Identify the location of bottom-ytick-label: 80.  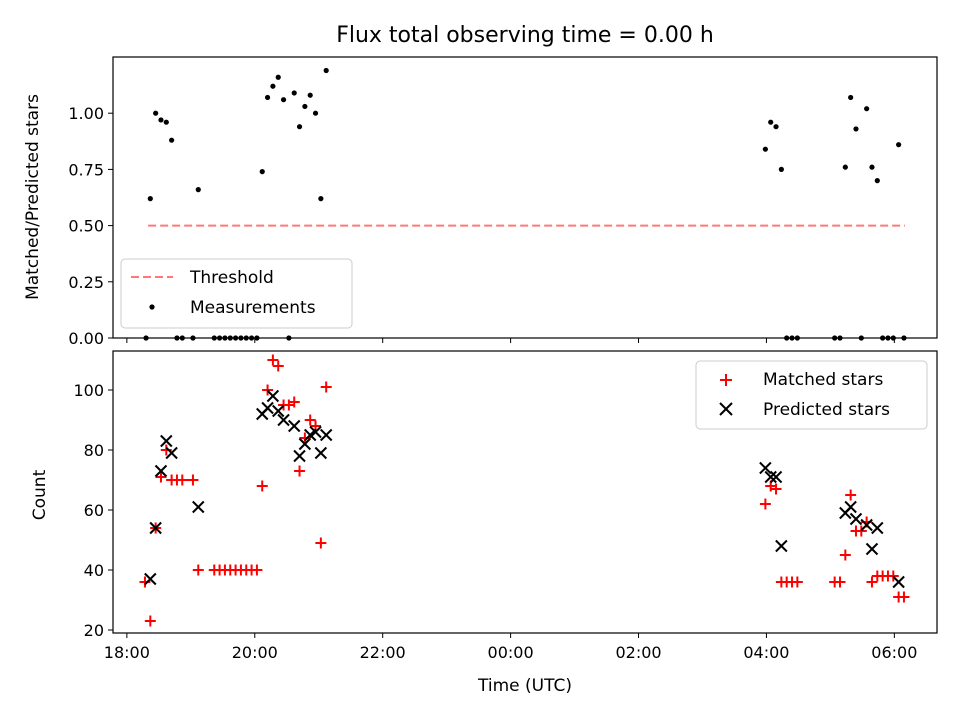
(94, 450).